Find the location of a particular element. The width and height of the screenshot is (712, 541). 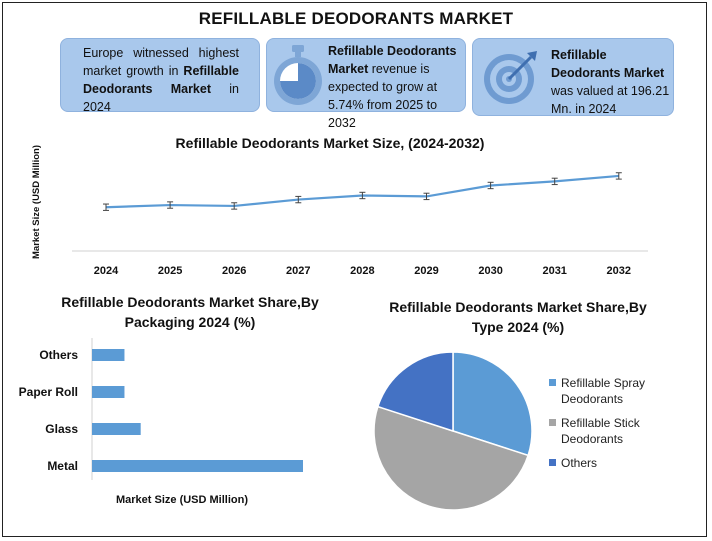

x-tick-label: 2028 is located at coordinates (362, 271).